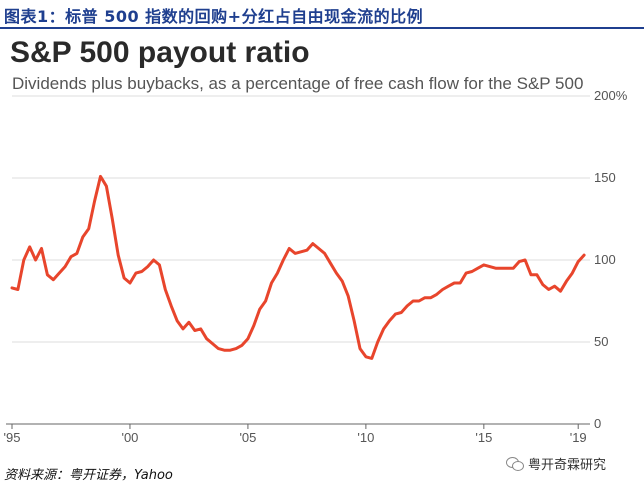  I want to click on y-tick-label: 150, so click(605, 177).